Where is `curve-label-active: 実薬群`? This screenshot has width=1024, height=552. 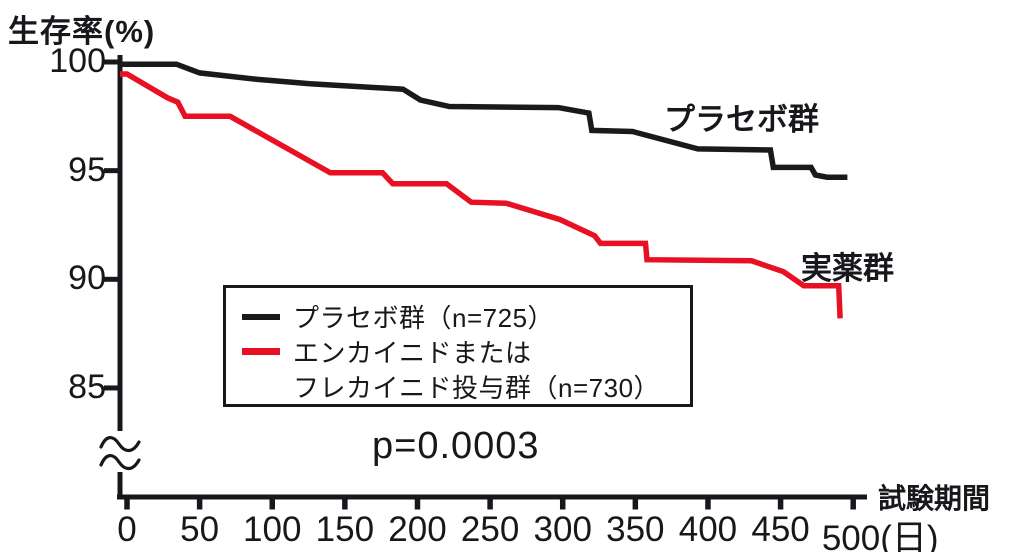 curve-label-active: 実薬群 is located at coordinates (847, 268).